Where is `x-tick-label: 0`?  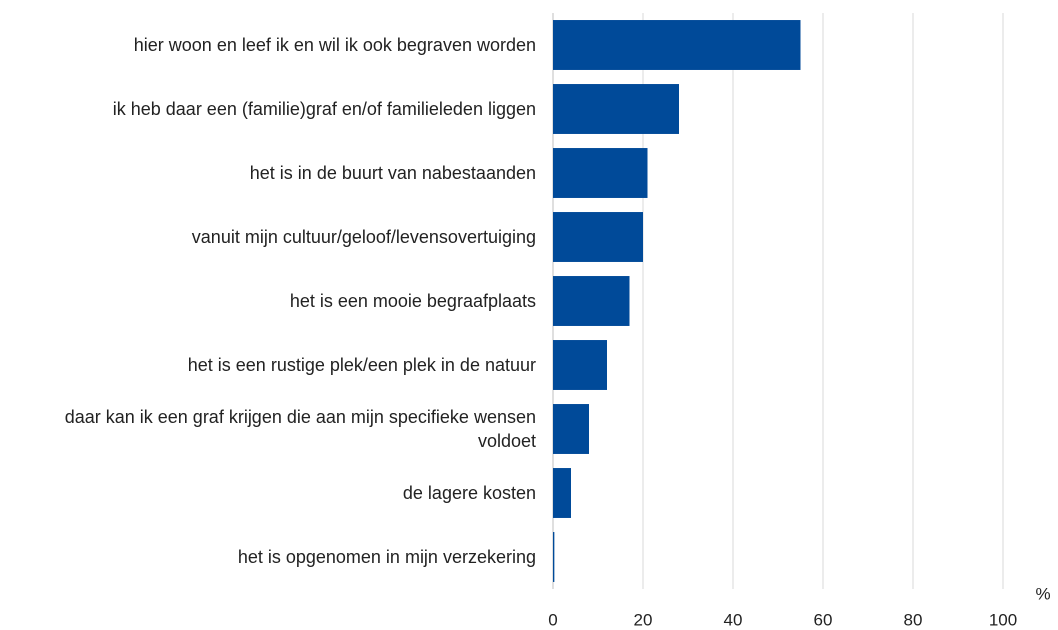 x-tick-label: 0 is located at coordinates (552, 619).